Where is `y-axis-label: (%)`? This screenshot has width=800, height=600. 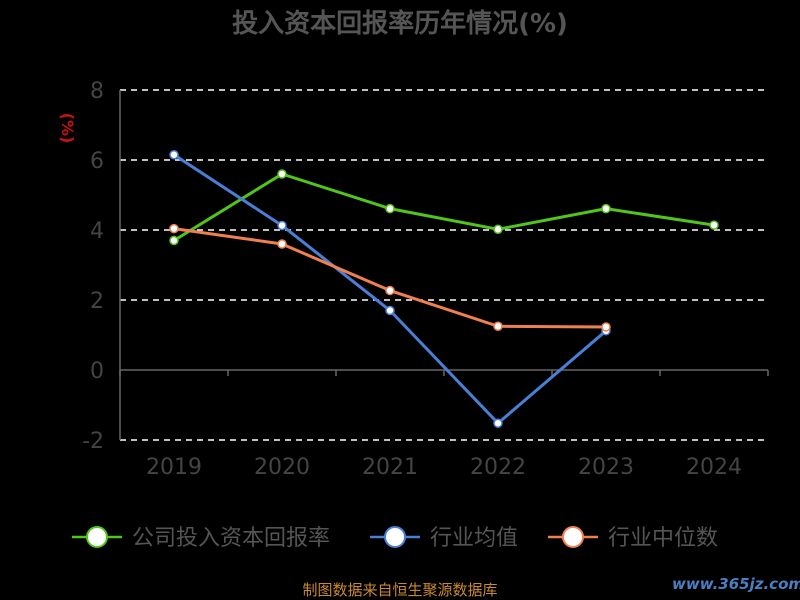 y-axis-label: (%) is located at coordinates (67, 128).